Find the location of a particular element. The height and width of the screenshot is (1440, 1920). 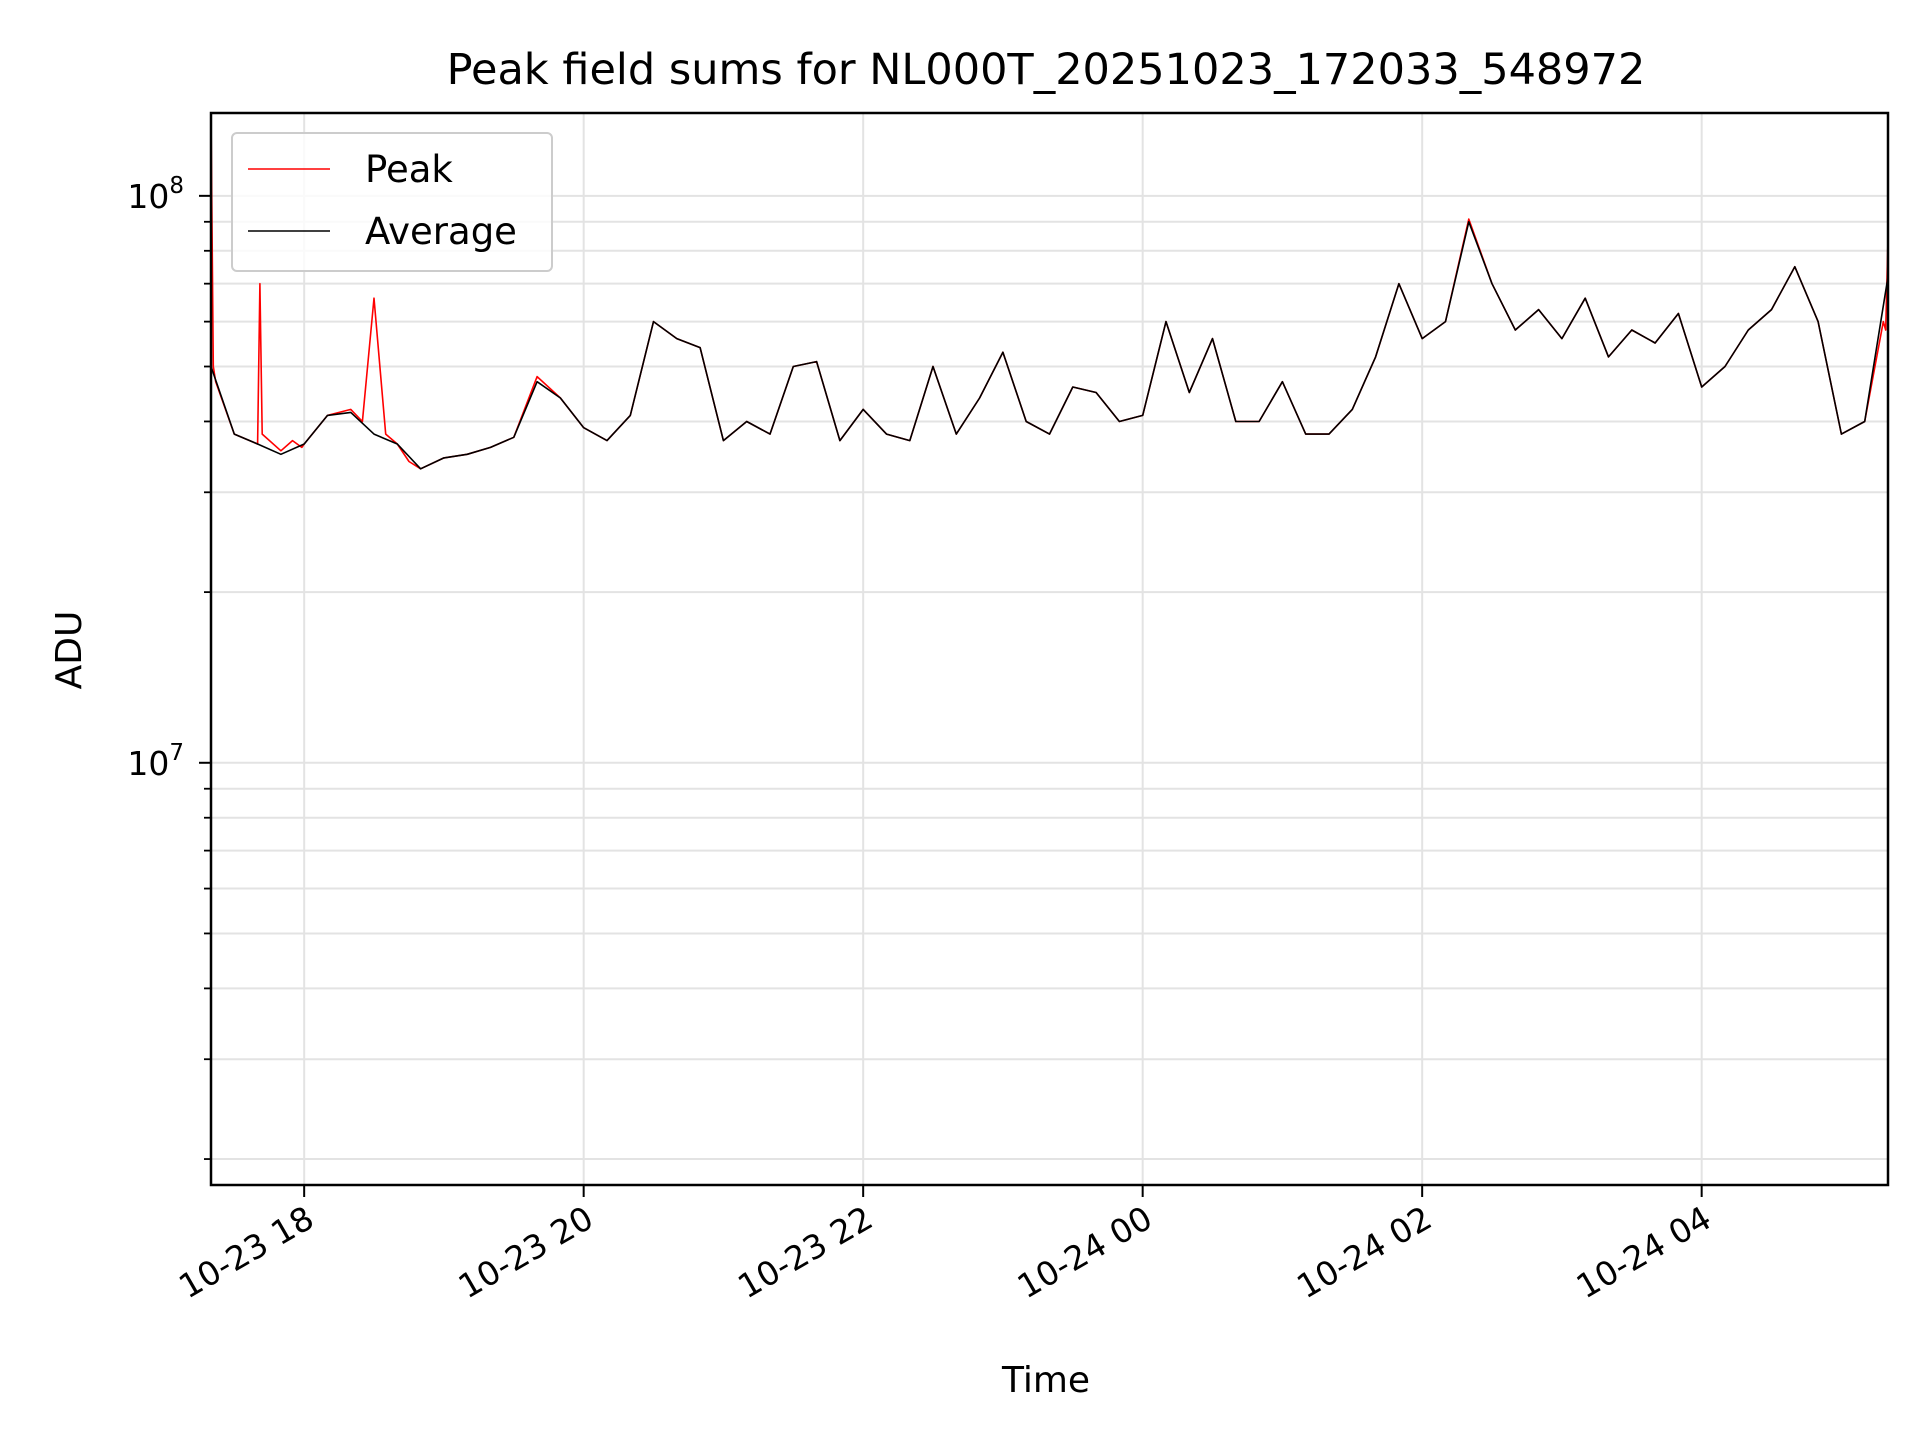

legend: Peak Average is located at coordinates (392, 202).